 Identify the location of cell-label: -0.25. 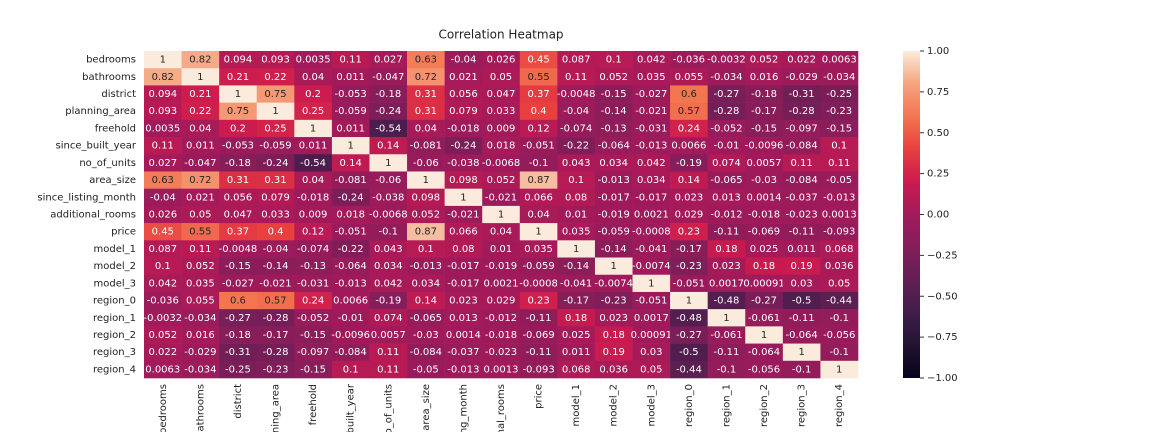
(238, 369).